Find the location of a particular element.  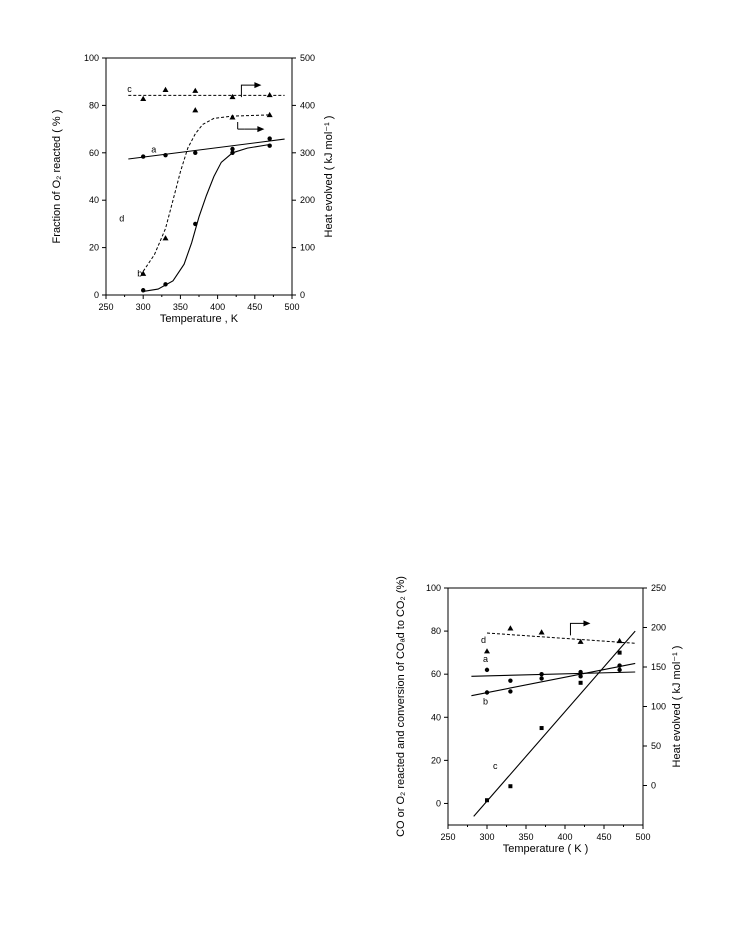

x-axis-title: Temperature , K is located at coordinates (199, 319).